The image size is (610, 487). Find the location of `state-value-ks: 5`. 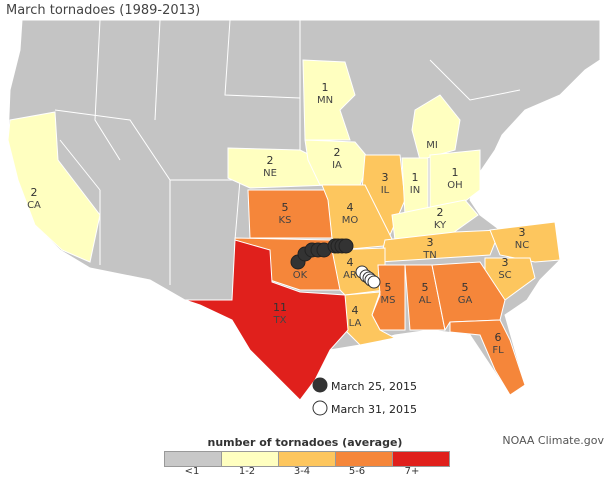

state-value-ks: 5 is located at coordinates (285, 207).